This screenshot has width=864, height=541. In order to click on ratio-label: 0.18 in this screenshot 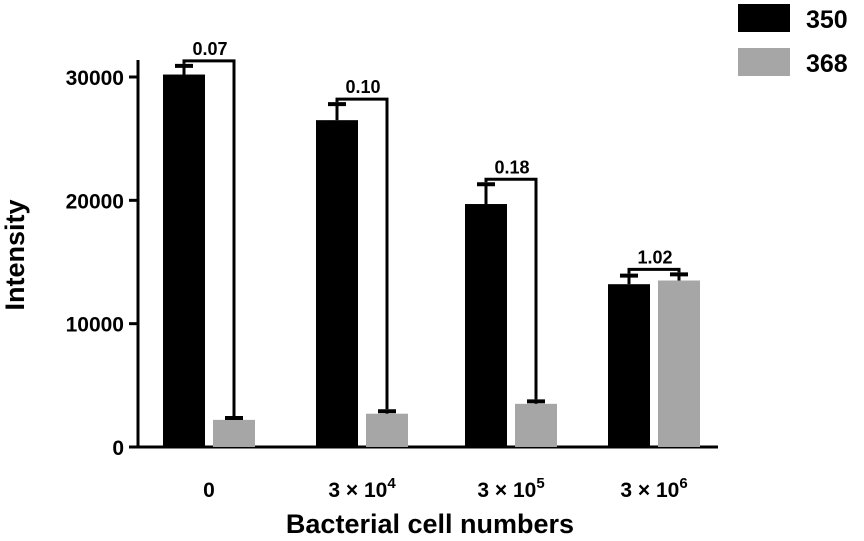, I will do `click(511, 167)`.